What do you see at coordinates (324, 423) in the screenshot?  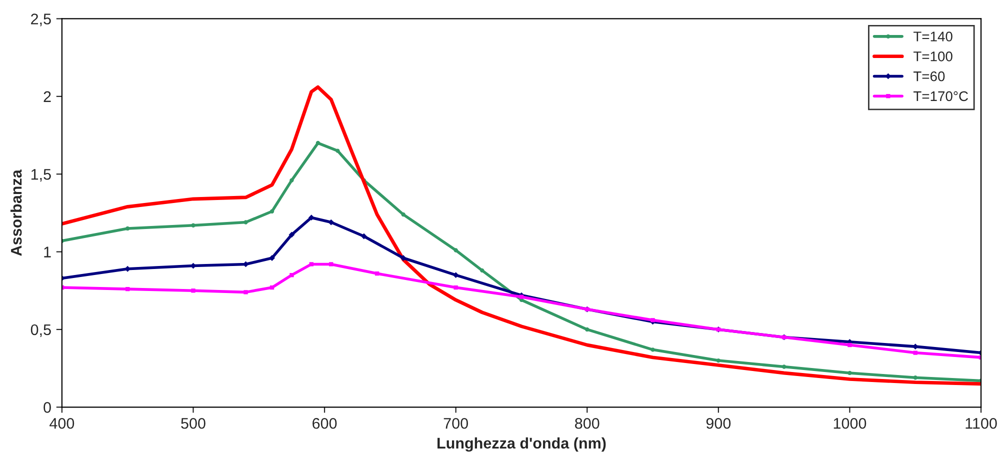 I see `x-tick-label: 600` at bounding box center [324, 423].